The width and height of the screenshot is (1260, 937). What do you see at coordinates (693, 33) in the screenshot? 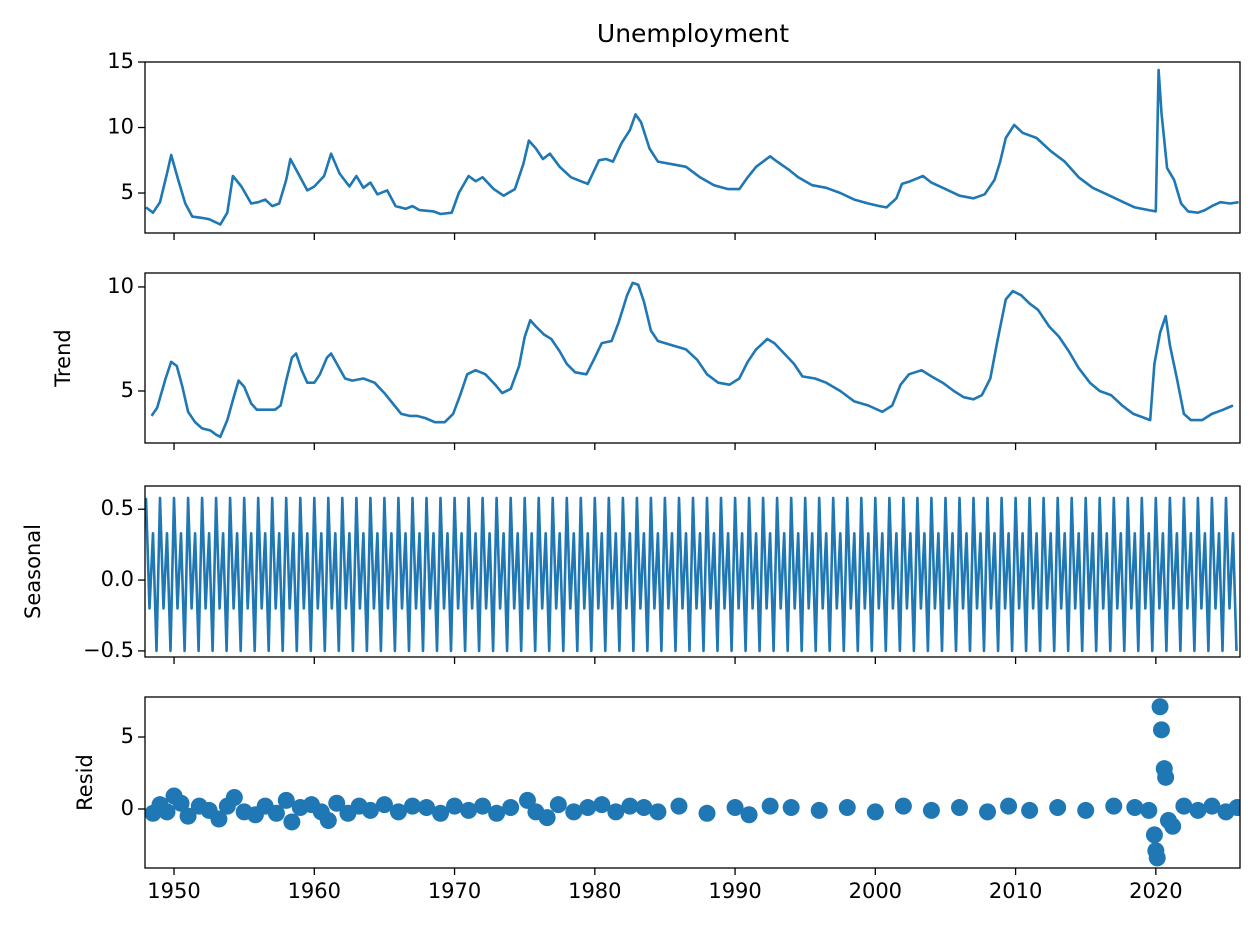
I see `chart-title: Unemployment` at bounding box center [693, 33].